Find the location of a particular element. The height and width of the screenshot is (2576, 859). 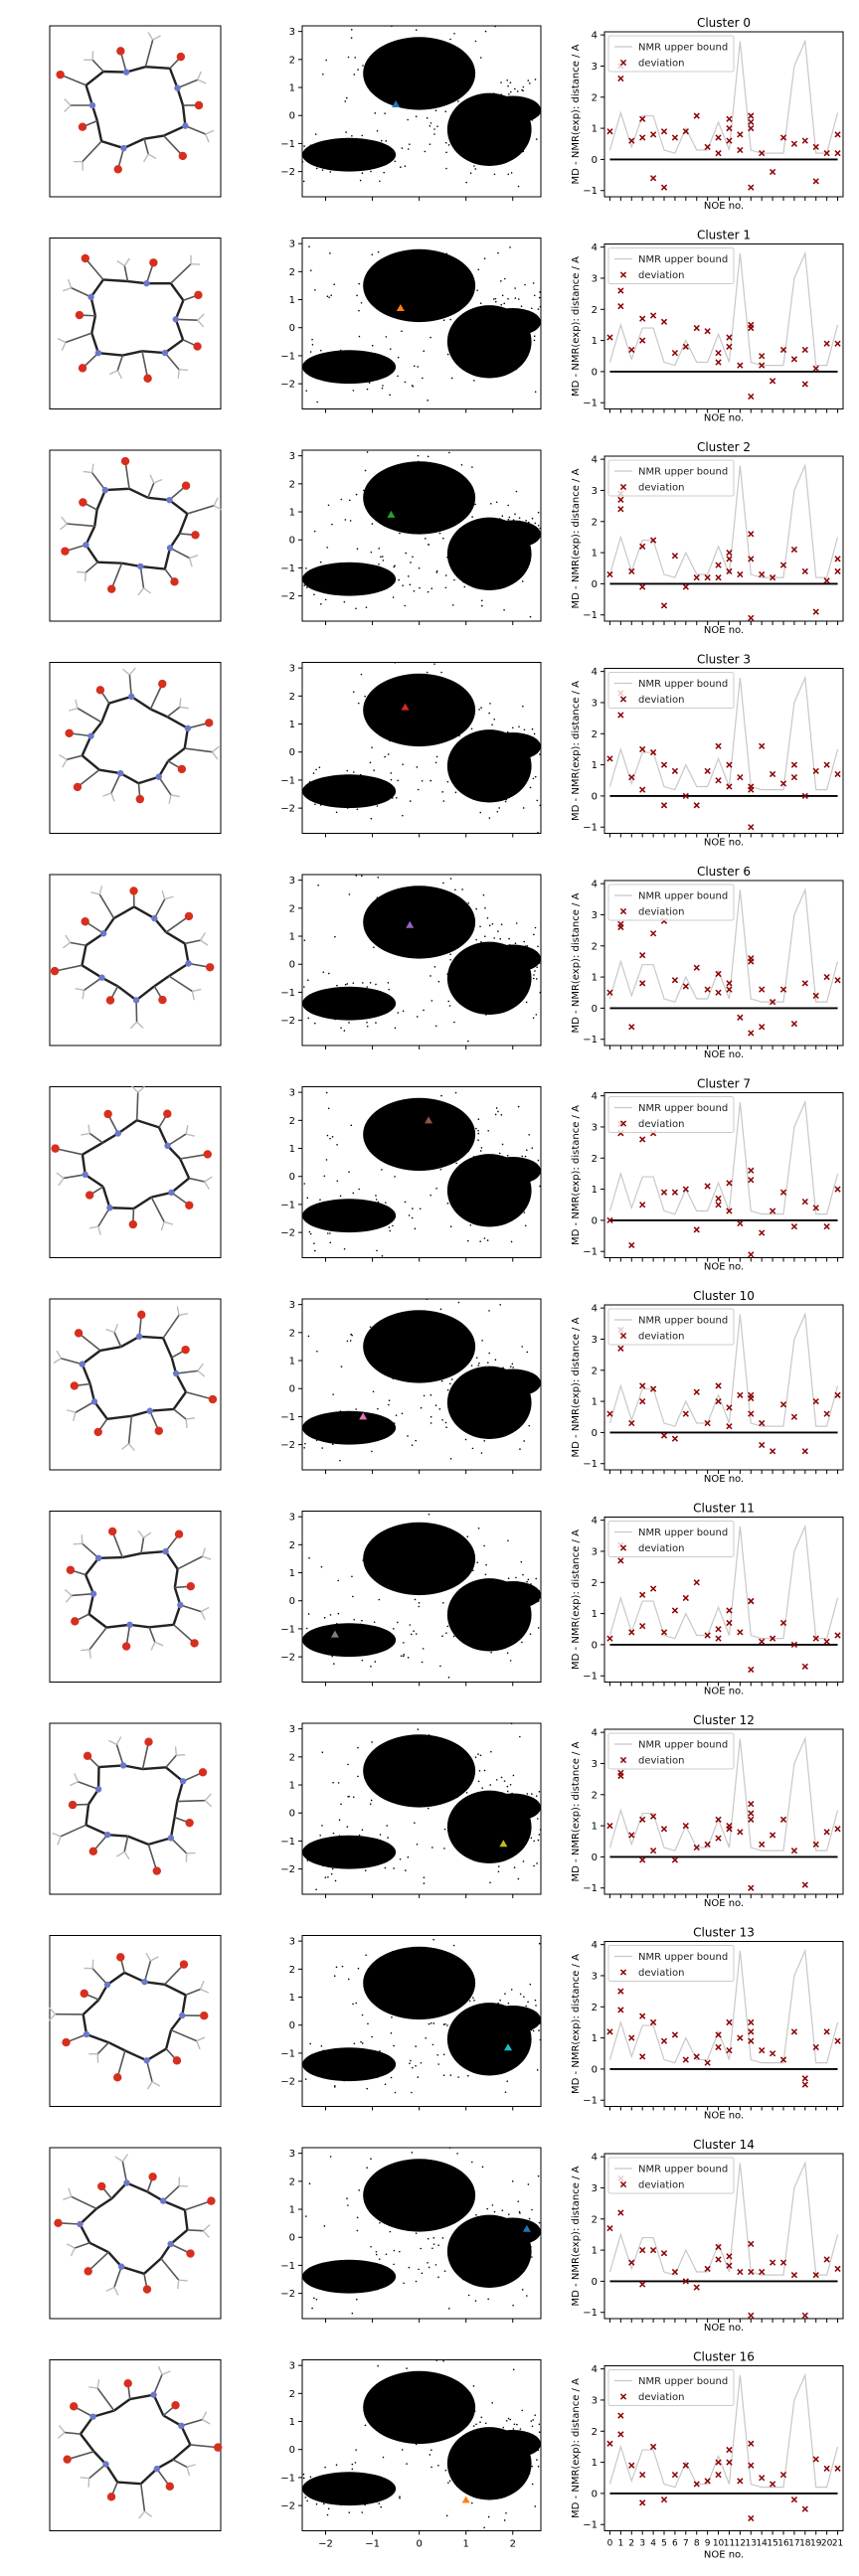

density-cloud is located at coordinates (512, 958).